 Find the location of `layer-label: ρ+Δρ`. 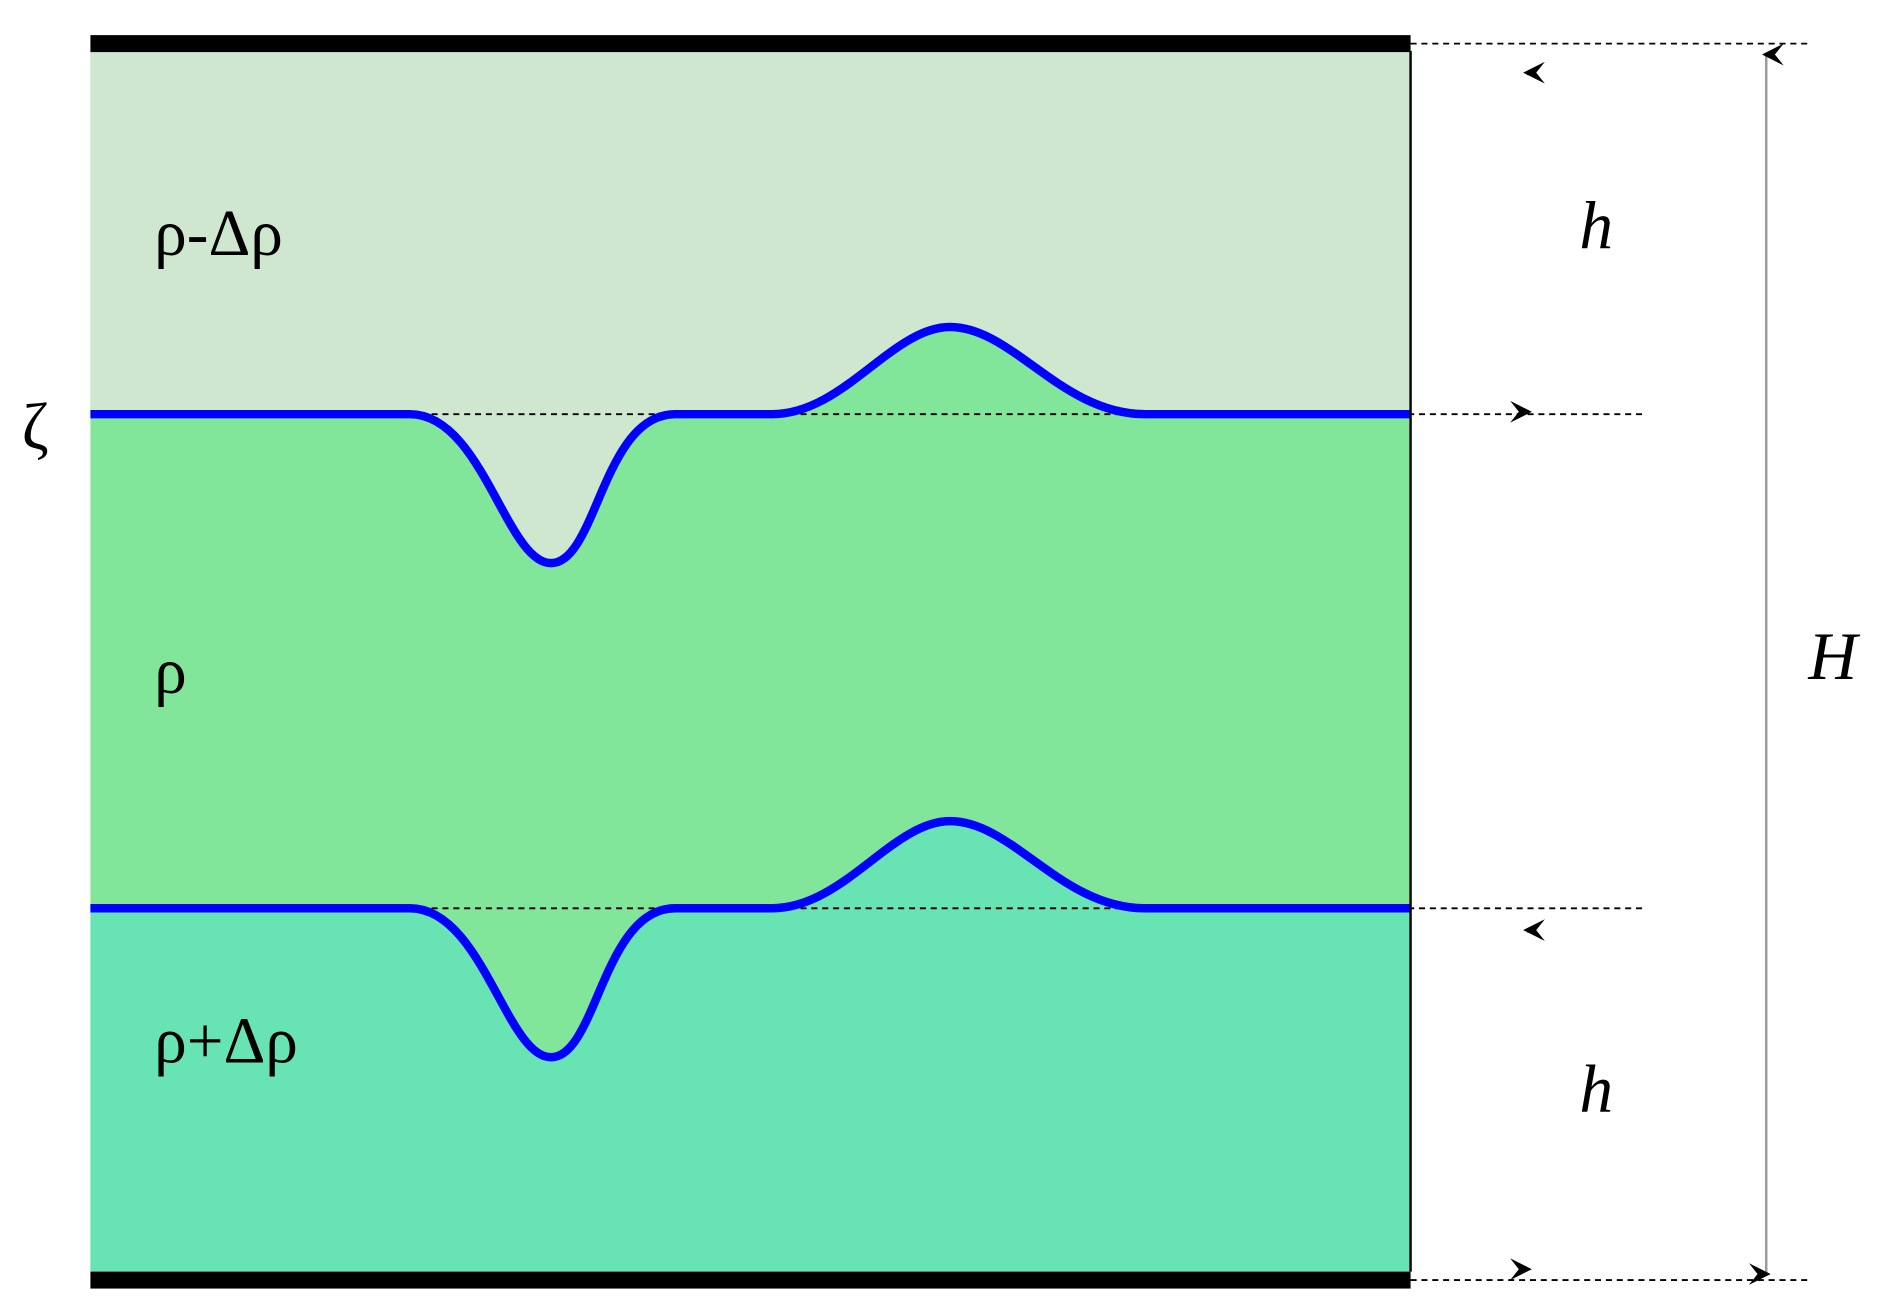

layer-label: ρ+Δρ is located at coordinates (226, 1041).